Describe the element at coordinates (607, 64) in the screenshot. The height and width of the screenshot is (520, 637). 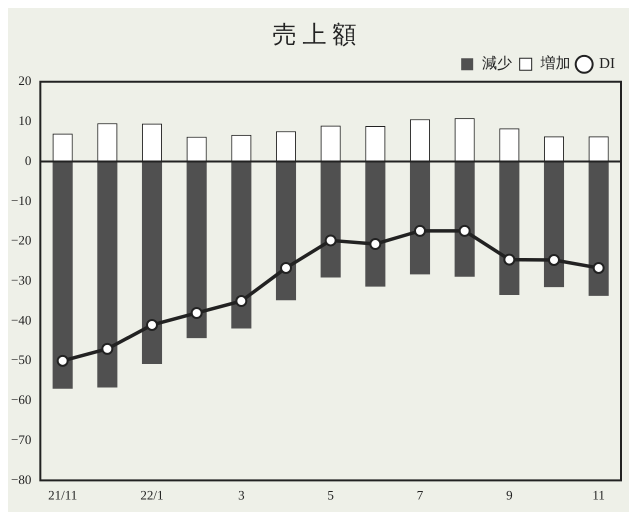
I see `legend-label: DI` at that location.